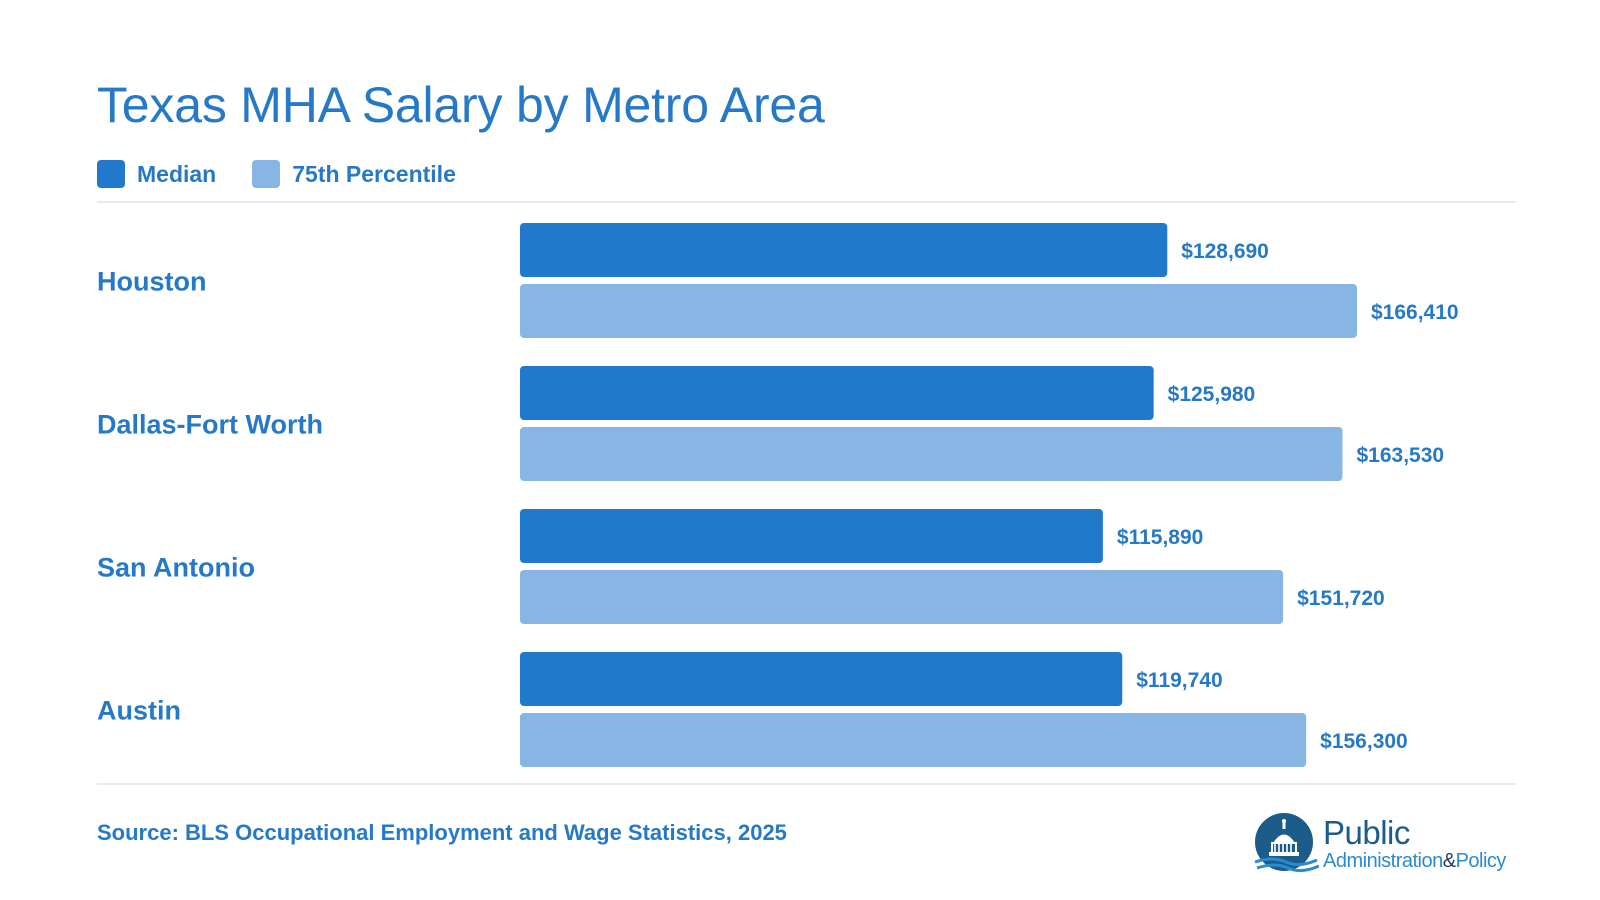 This screenshot has width=1600, height=900. Describe the element at coordinates (811, 536) in the screenshot. I see `bar-san-antonio-median` at that location.